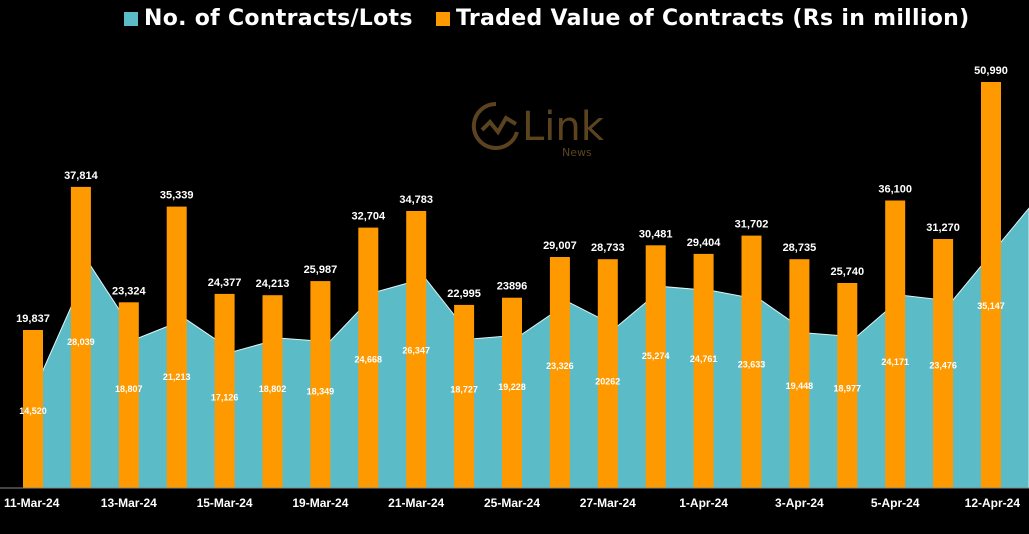  What do you see at coordinates (177, 377) in the screenshot?
I see `contracts-area-label: 21,213` at bounding box center [177, 377].